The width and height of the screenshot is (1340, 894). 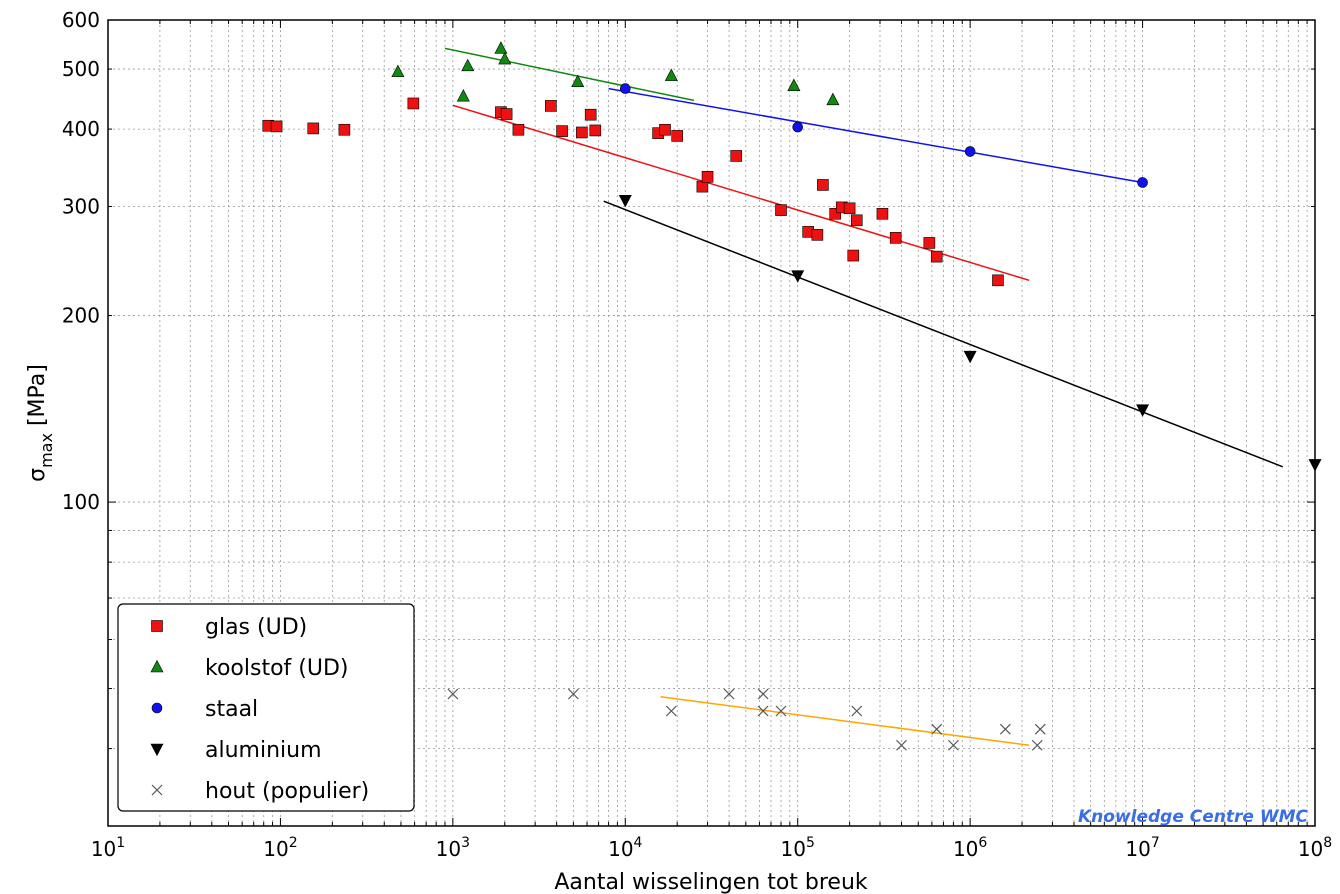 I want to click on legend-box, so click(x=266, y=707).